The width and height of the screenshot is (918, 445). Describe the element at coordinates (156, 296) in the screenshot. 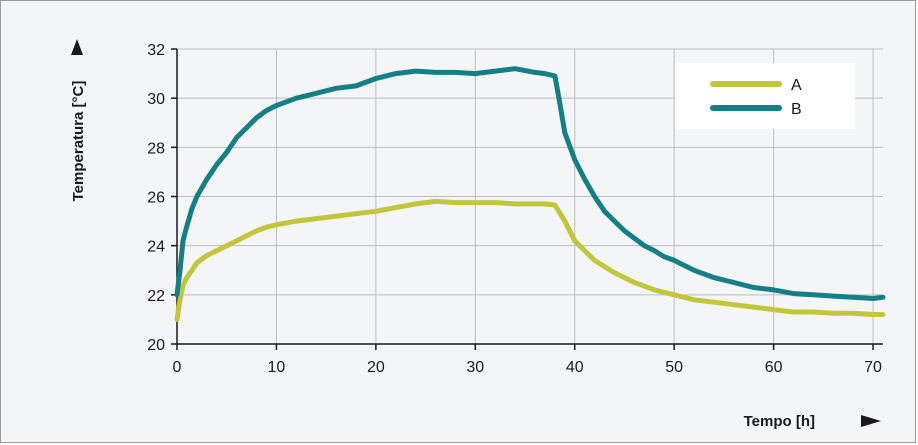

I see `y-tick-label: 22` at that location.